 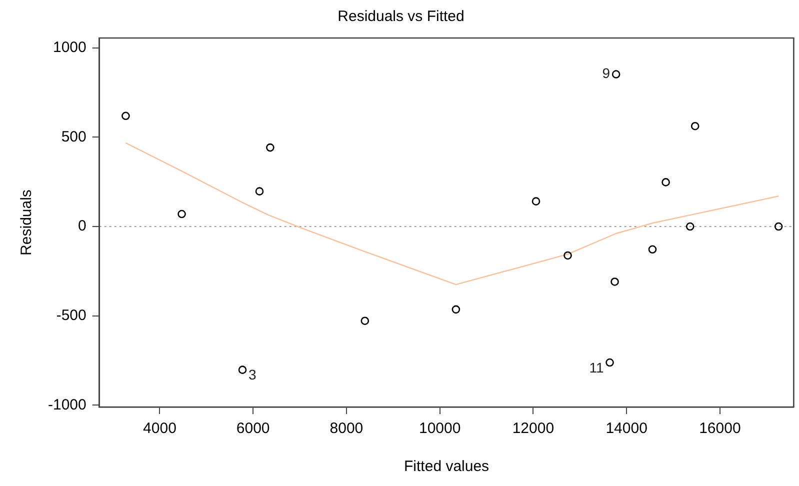 What do you see at coordinates (82, 226) in the screenshot?
I see `y-tick-label: 0` at bounding box center [82, 226].